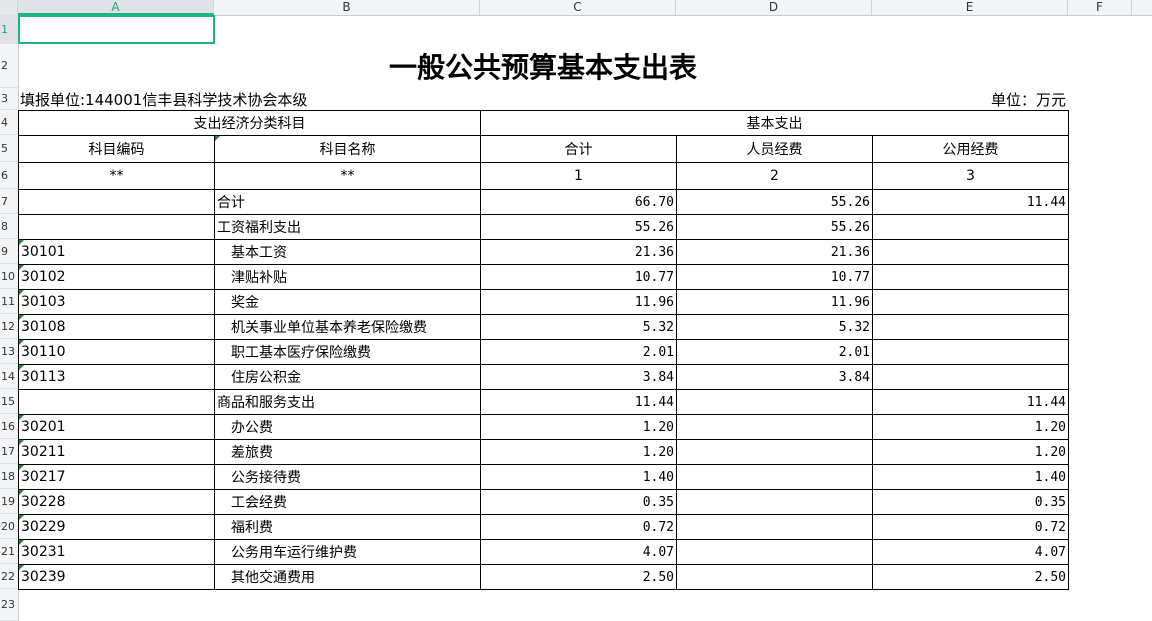  I want to click on cell-name: 工会经费, so click(347, 502).